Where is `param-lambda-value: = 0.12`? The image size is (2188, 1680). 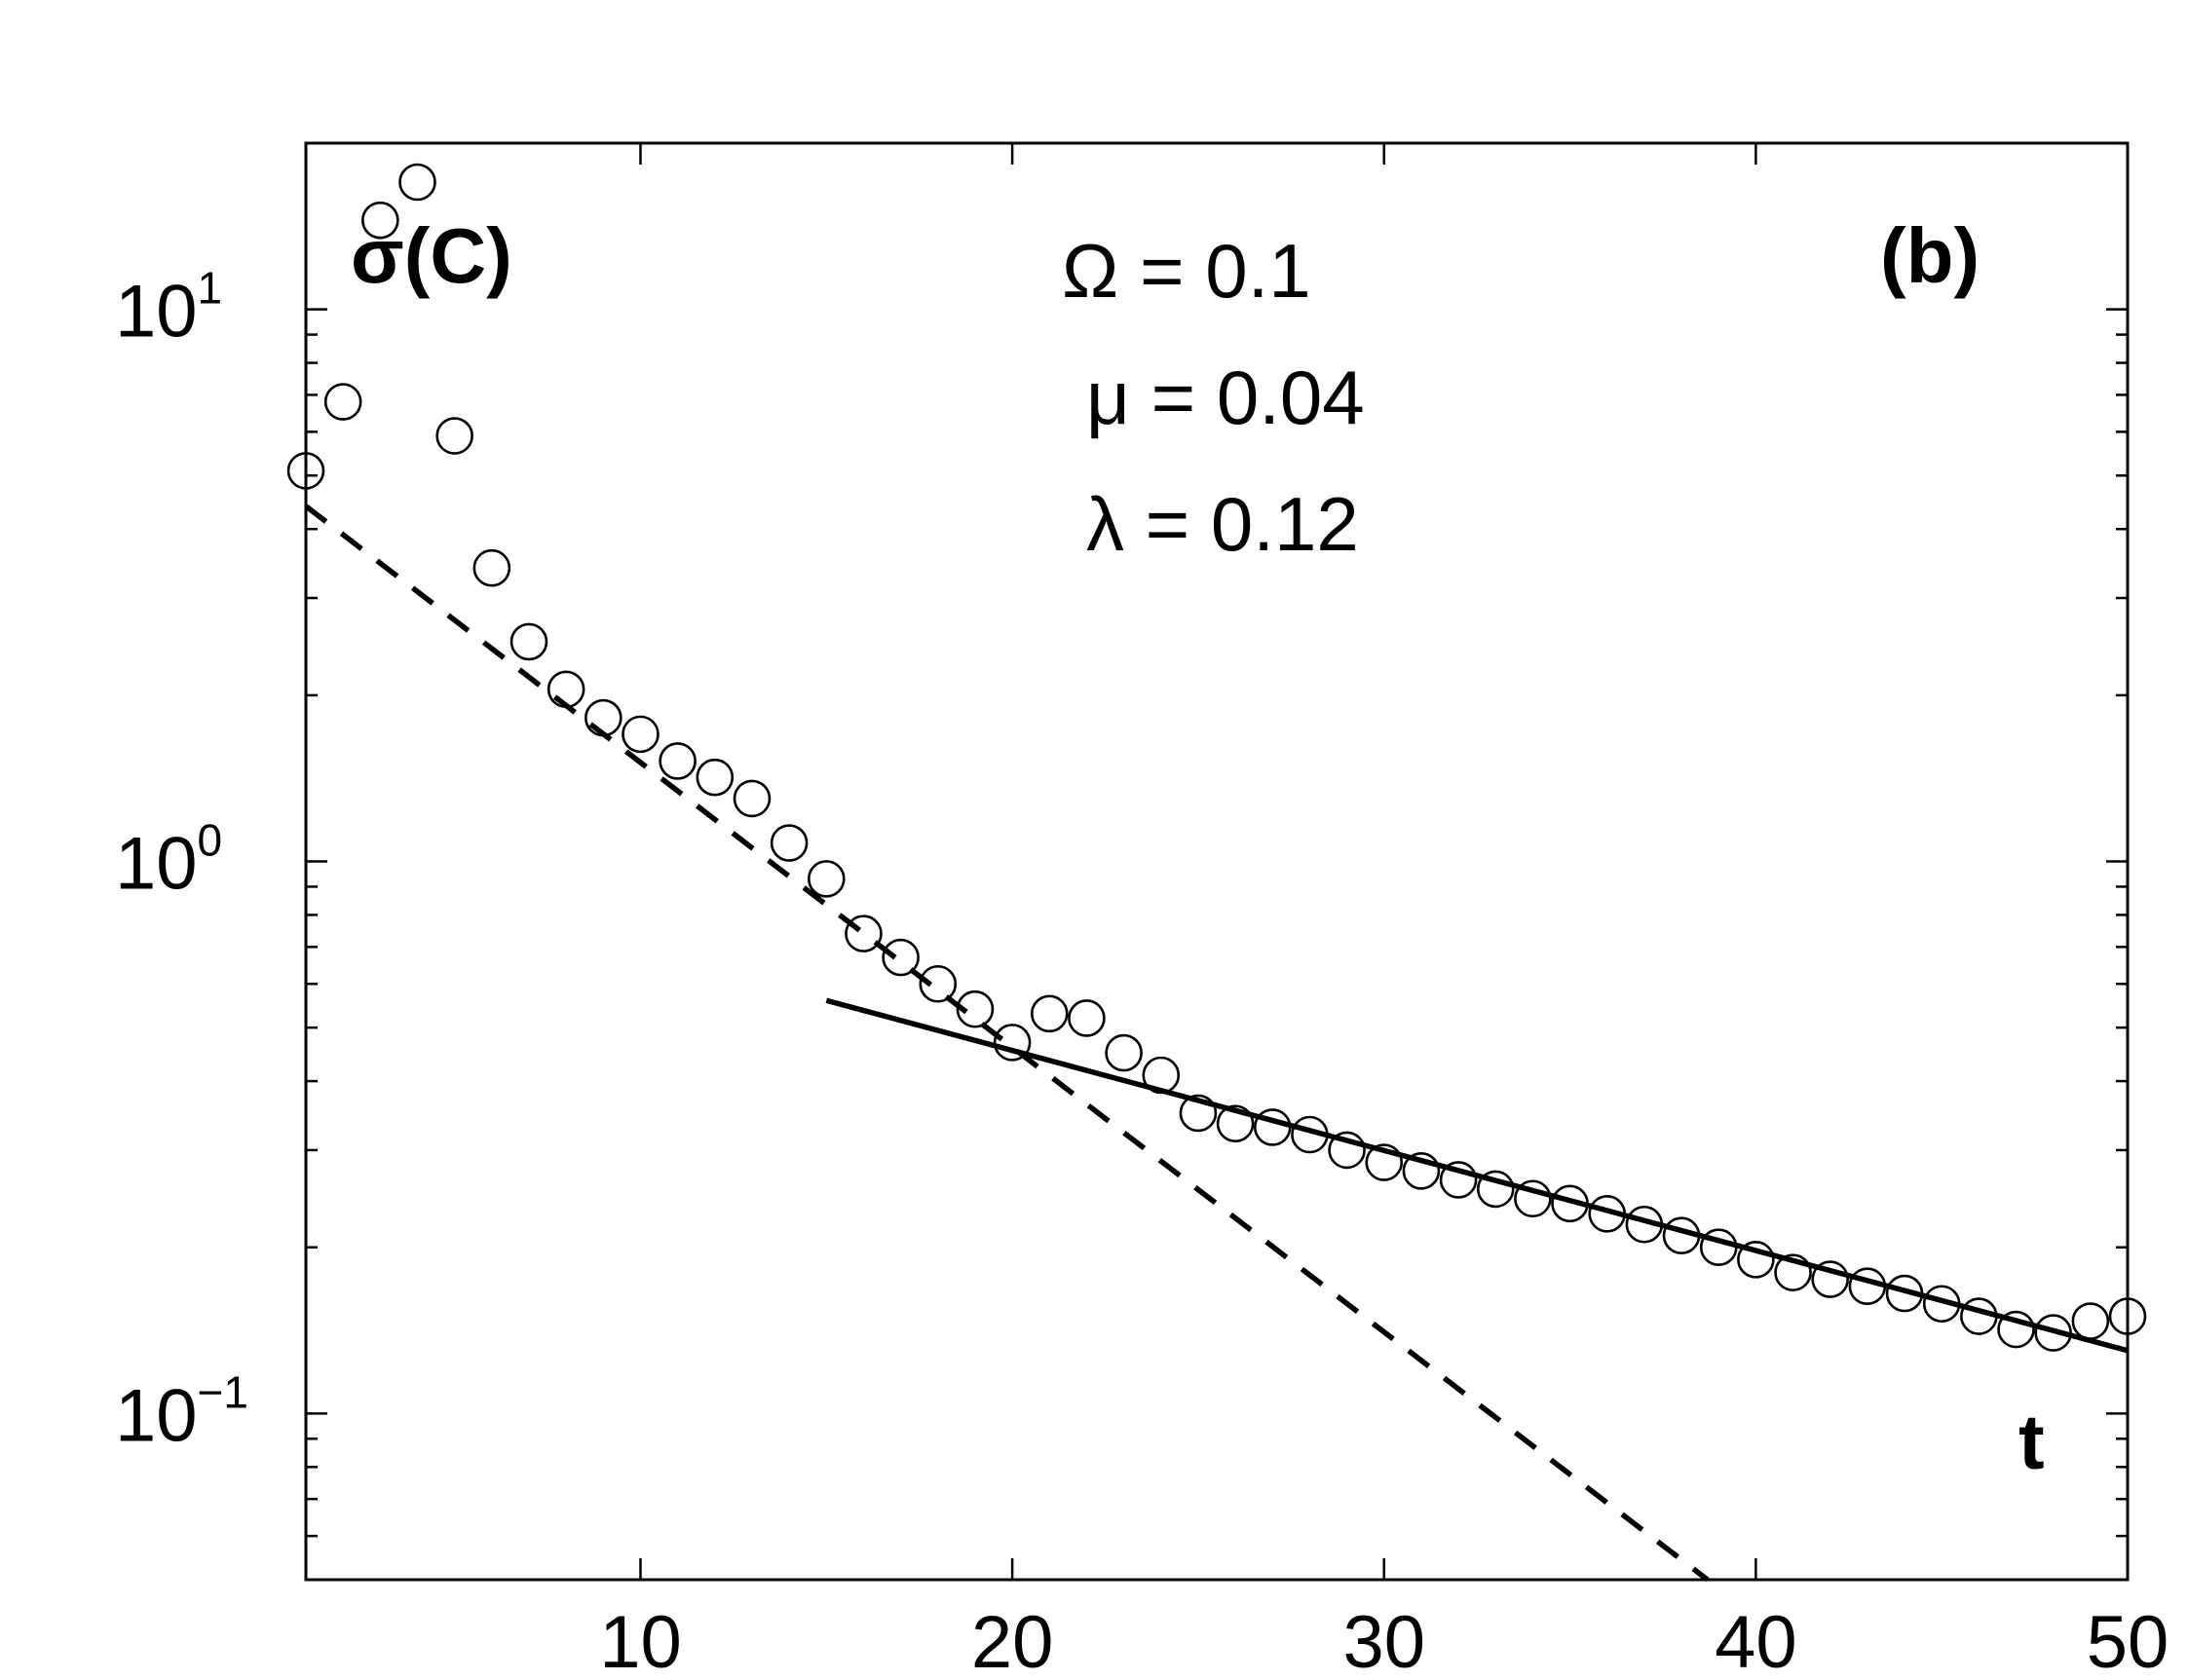
param-lambda-value: = 0.12 is located at coordinates (1241, 524).